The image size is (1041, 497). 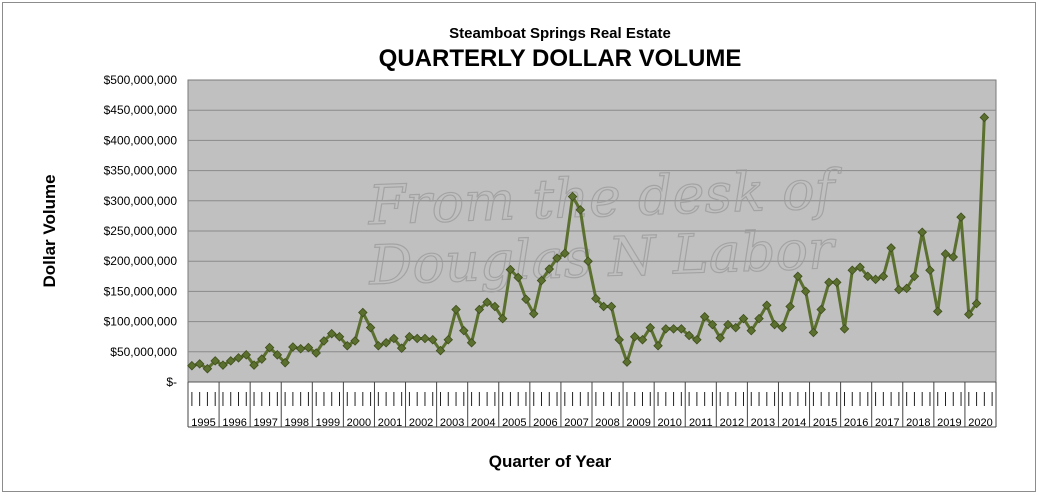 I want to click on y-tick-label: $350,000,000, so click(x=141, y=171).